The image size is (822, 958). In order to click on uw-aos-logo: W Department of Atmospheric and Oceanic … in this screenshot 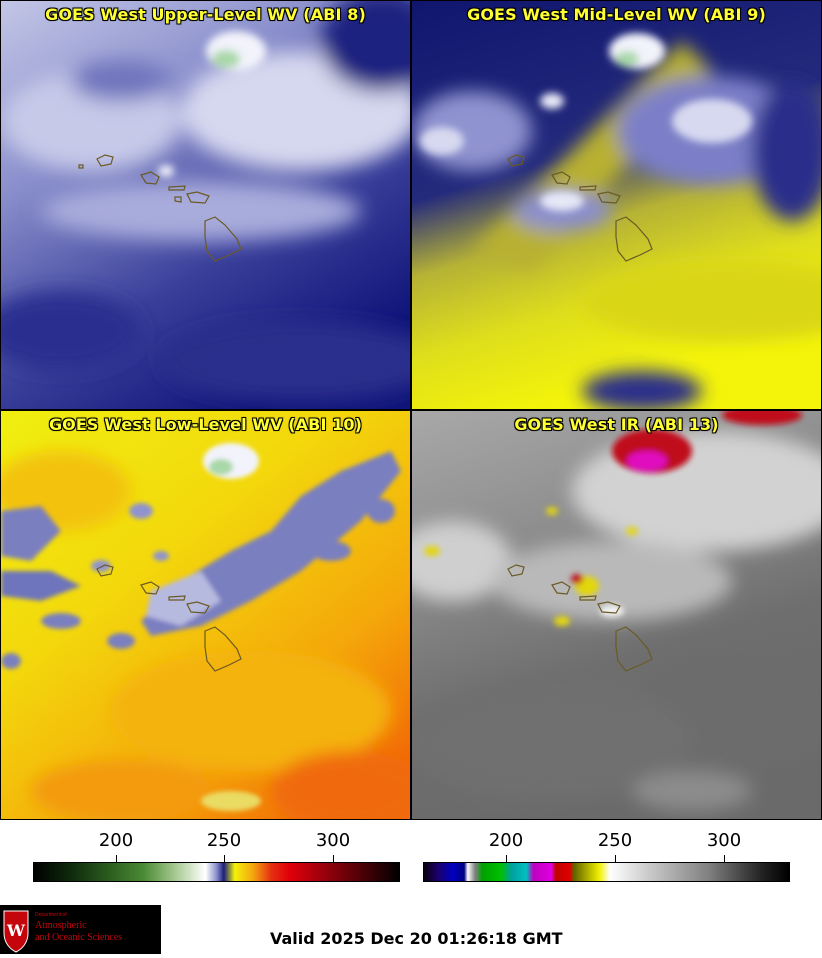, I will do `click(80, 929)`.